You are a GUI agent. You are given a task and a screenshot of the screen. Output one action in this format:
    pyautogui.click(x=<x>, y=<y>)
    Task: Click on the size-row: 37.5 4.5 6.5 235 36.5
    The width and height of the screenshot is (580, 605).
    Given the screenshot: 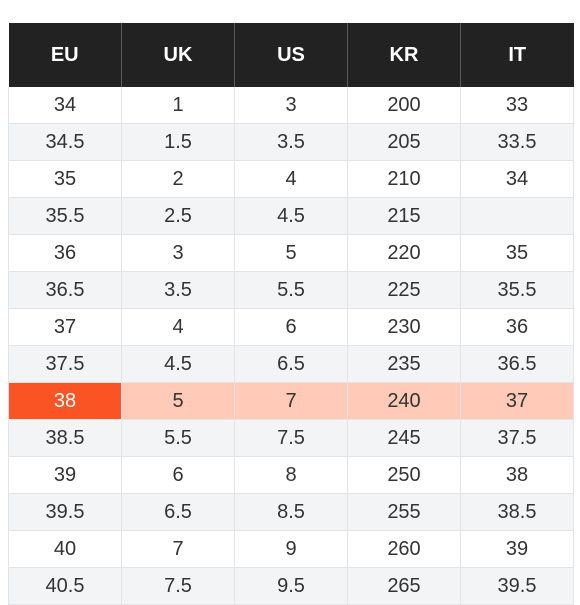 What is the action you would take?
    pyautogui.click(x=291, y=364)
    